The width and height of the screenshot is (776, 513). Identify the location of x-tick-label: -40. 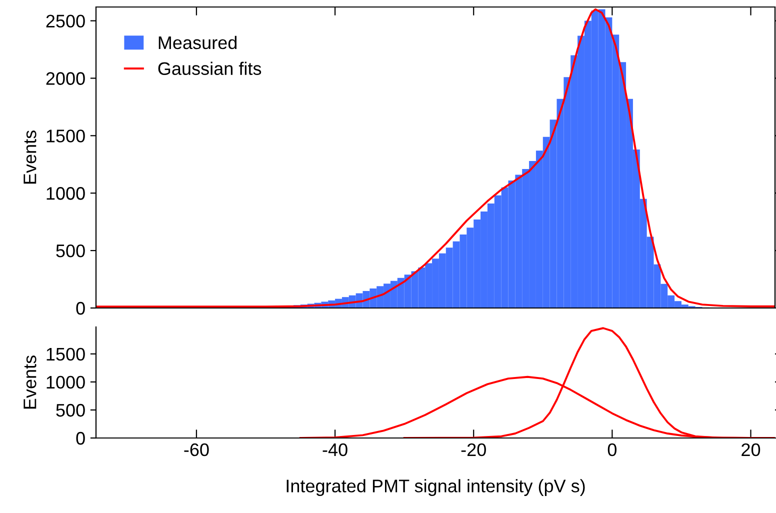
(335, 449).